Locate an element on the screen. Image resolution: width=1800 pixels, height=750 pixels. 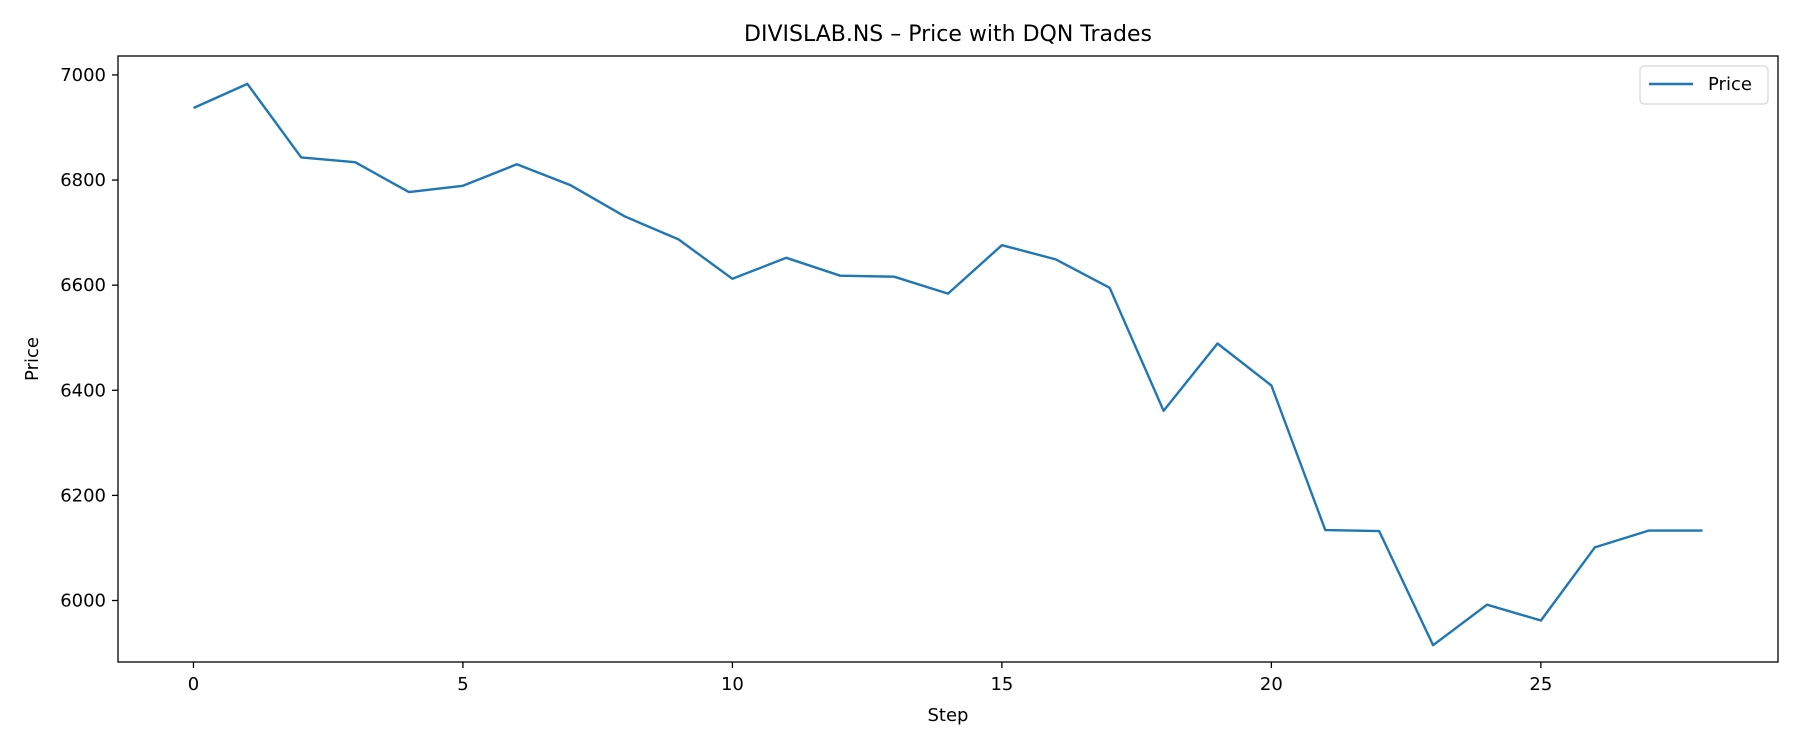
y-tick-label: 6200 is located at coordinates (83, 495).